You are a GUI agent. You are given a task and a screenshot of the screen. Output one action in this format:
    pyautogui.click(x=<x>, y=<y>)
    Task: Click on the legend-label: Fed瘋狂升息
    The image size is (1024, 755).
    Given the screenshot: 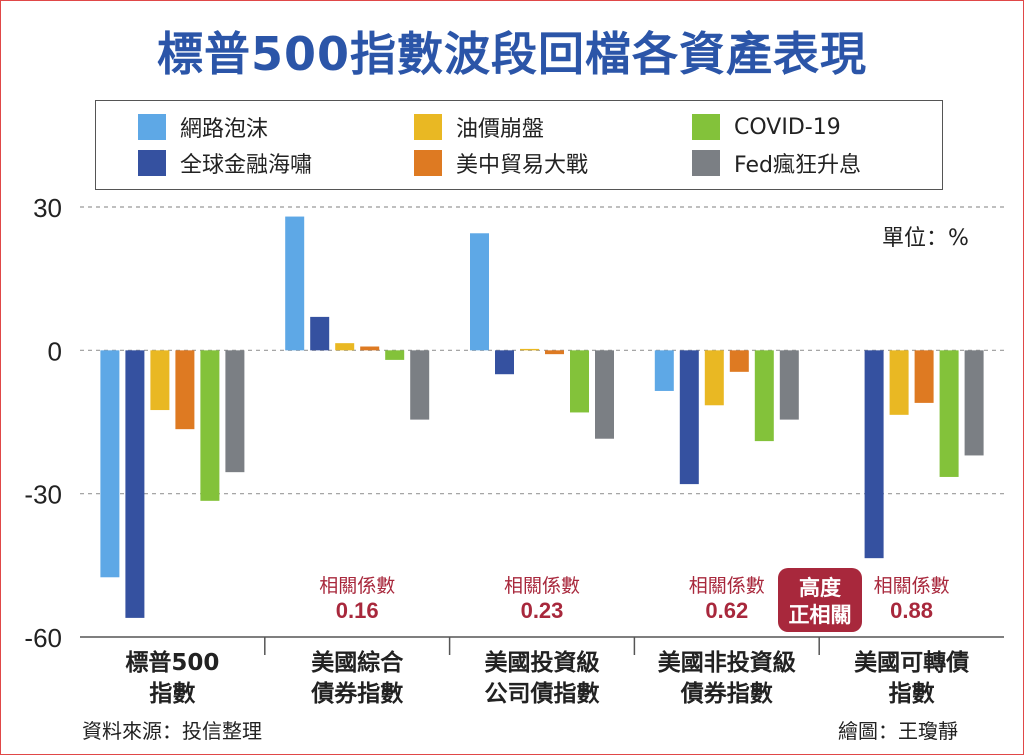 What is the action you would take?
    pyautogui.click(x=797, y=165)
    